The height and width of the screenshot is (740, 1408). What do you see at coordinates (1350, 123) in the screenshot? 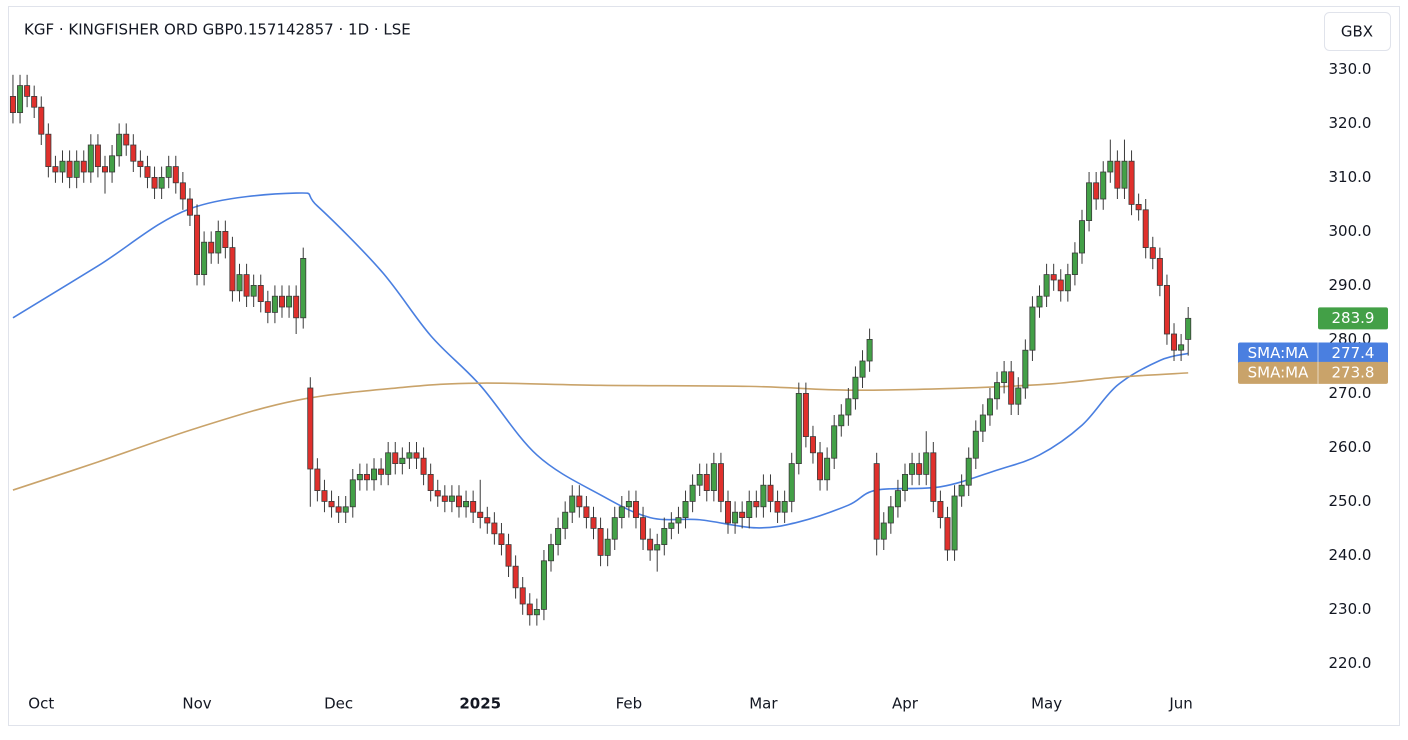
I see `y-tick-label: 320.0` at bounding box center [1350, 123].